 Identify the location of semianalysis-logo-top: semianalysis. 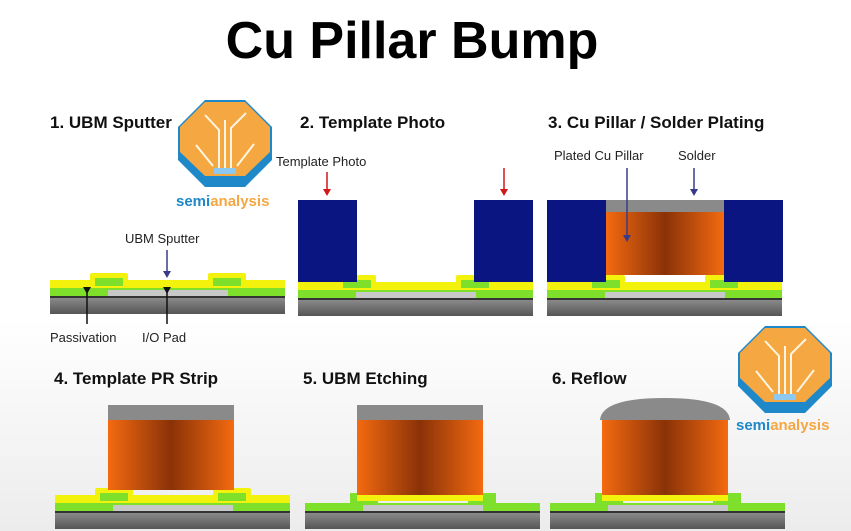
(224, 155).